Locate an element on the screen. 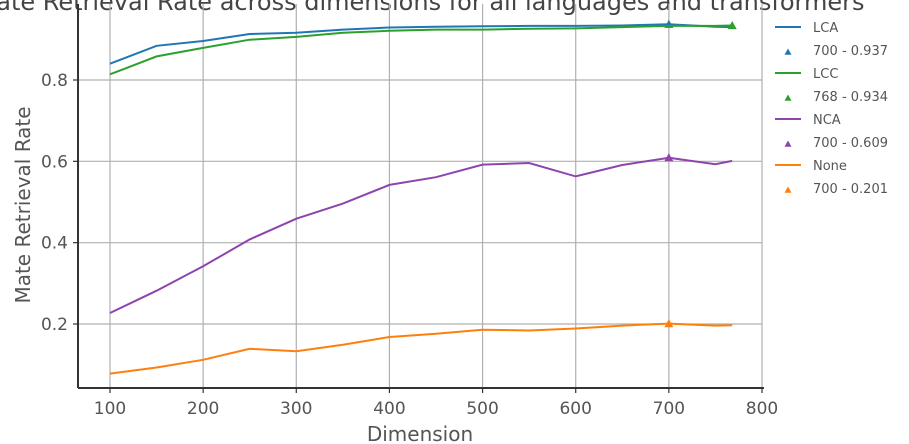 The width and height of the screenshot is (909, 444). x-axis-ticks: 100 200 300 400 500 600 700 800 is located at coordinates (436, 403).